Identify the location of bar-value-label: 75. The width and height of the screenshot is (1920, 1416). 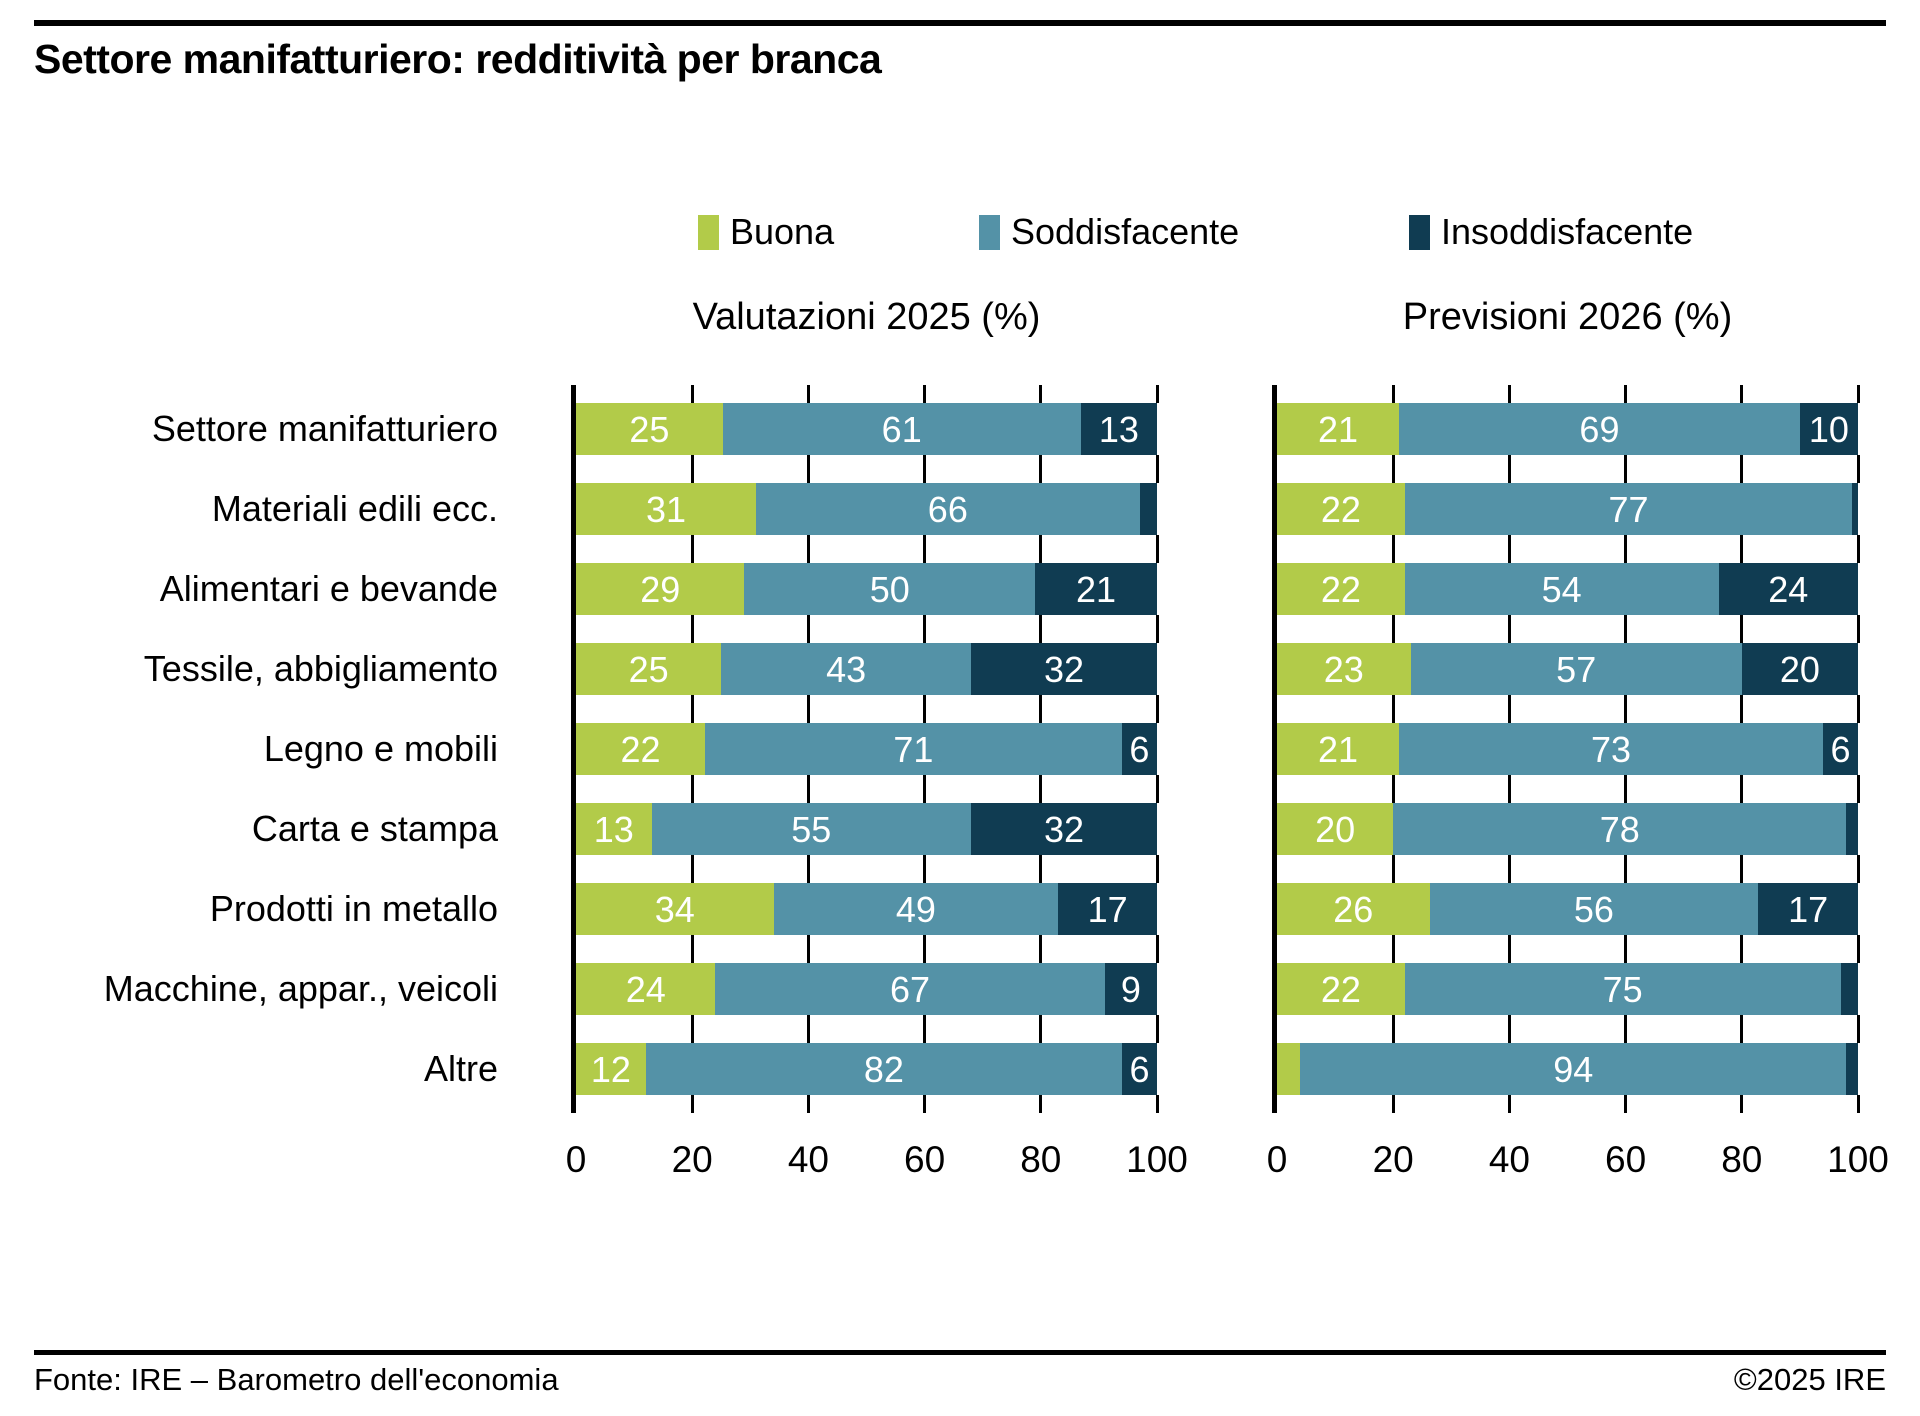
(1622, 989).